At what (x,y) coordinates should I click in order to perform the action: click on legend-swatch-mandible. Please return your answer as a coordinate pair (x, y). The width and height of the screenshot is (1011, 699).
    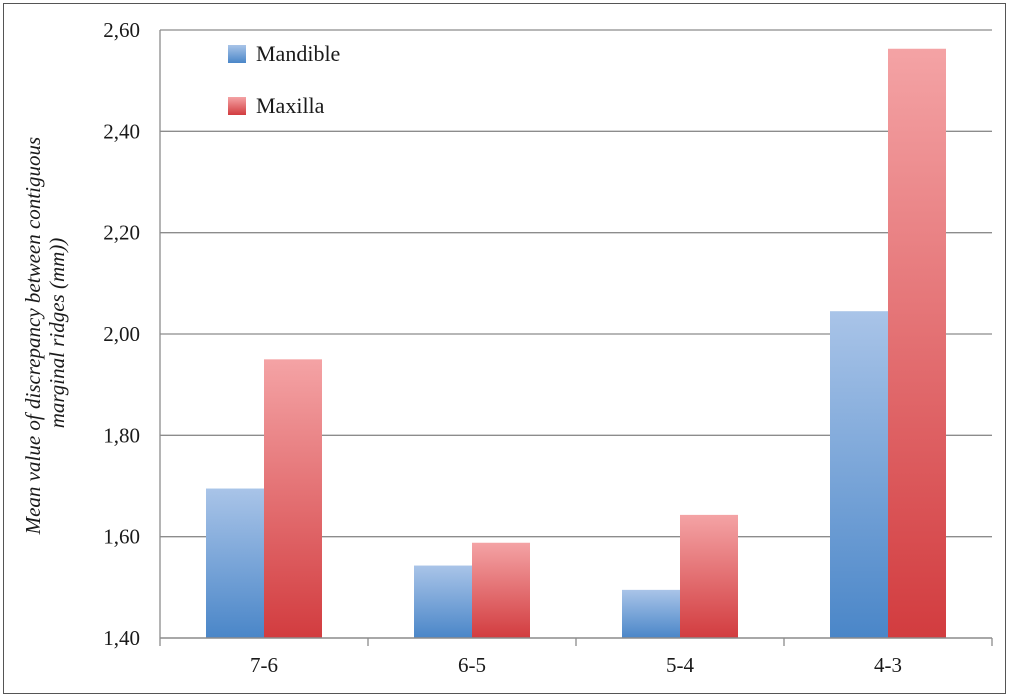
    Looking at the image, I should click on (237, 54).